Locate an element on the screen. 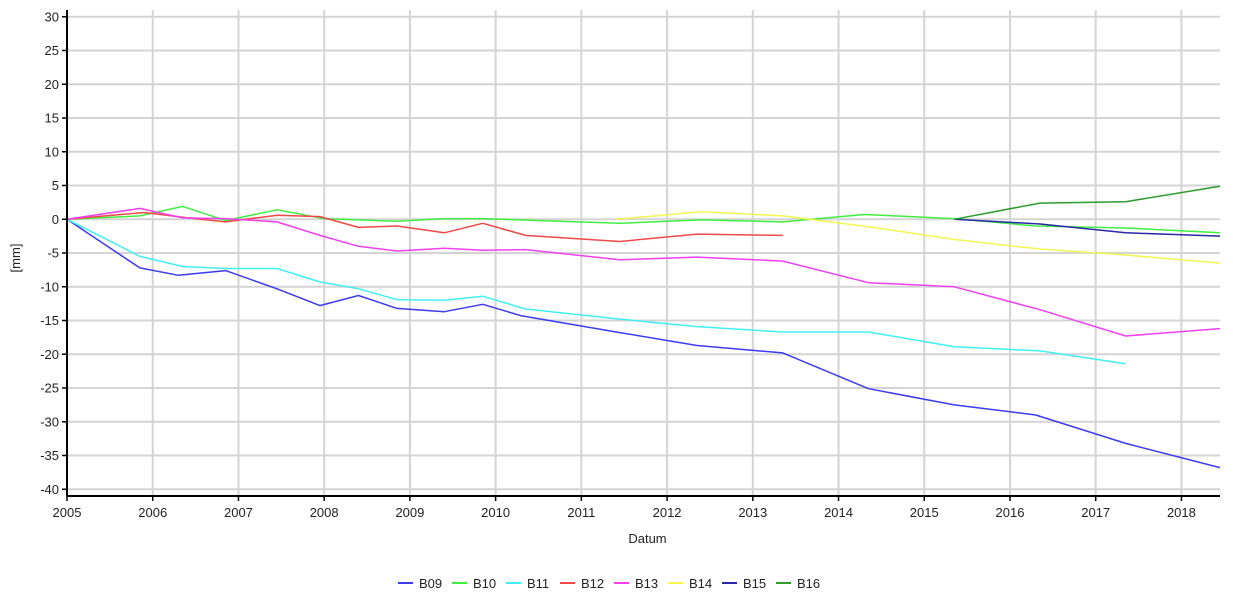 The image size is (1233, 599). series-line-b14 is located at coordinates (918, 237).